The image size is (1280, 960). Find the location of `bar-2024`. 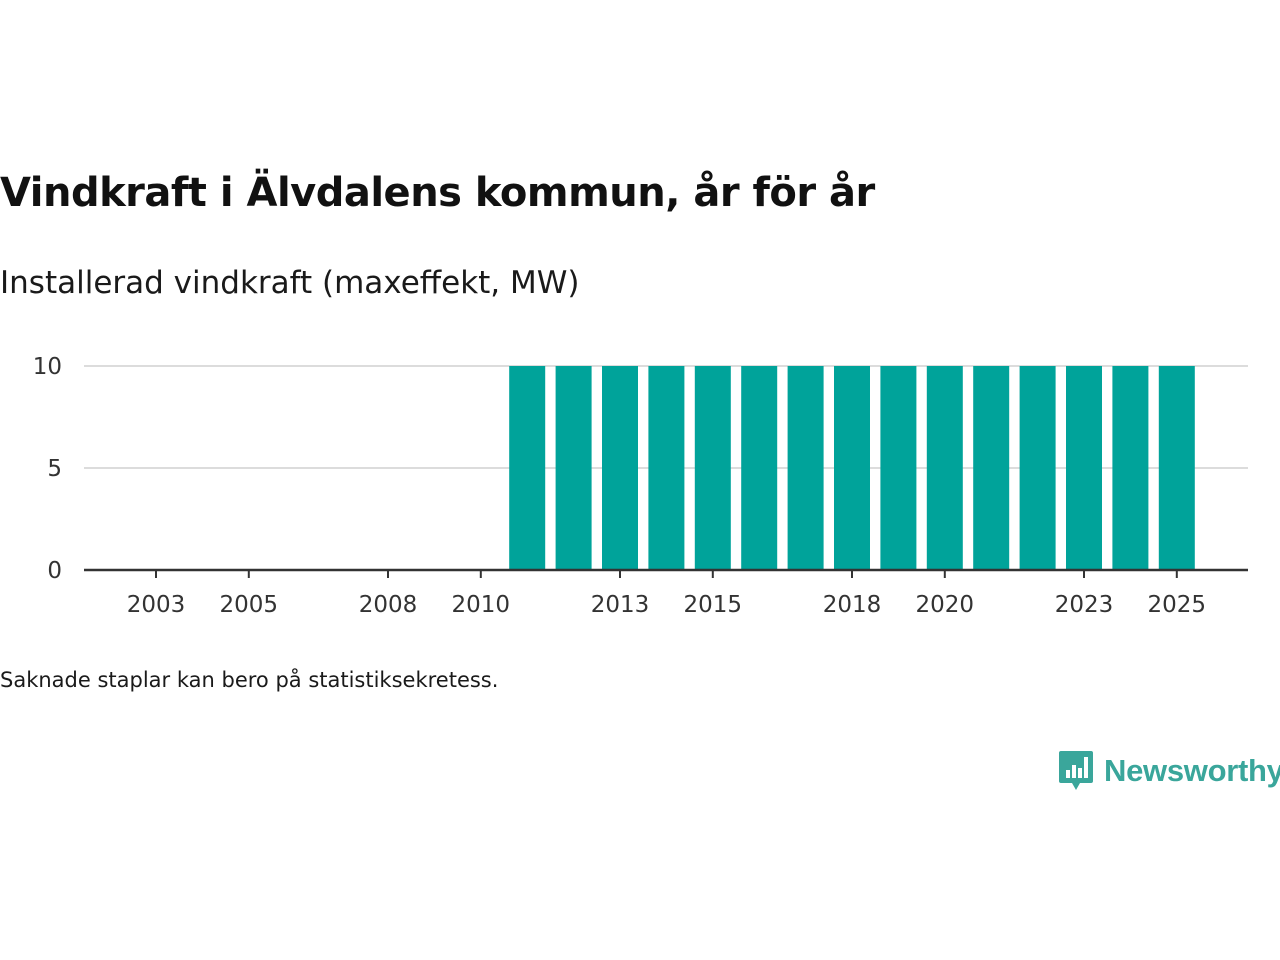

bar-2024 is located at coordinates (1130, 468).